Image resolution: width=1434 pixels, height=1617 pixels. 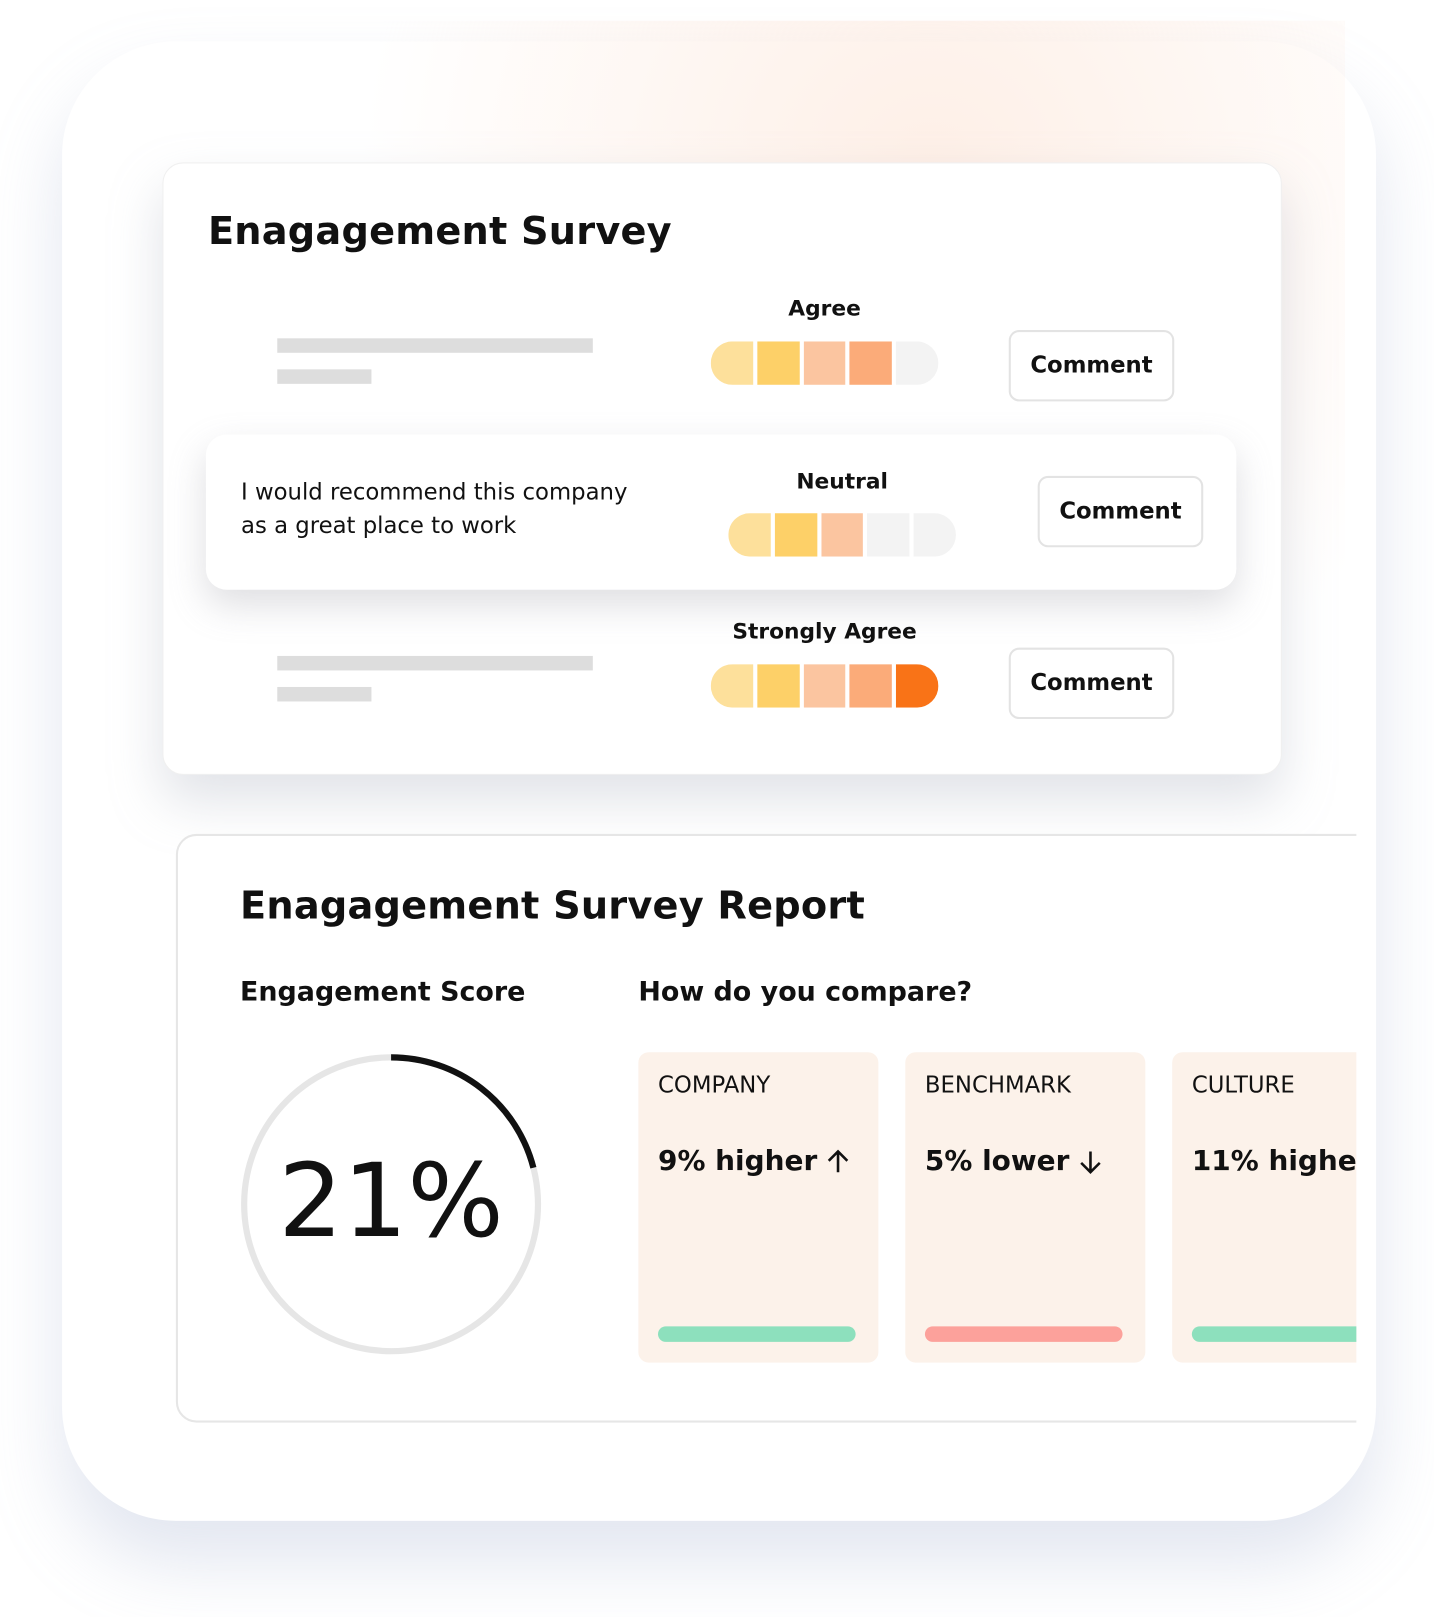 I want to click on card-result: 9% higher, so click(x=754, y=1161).